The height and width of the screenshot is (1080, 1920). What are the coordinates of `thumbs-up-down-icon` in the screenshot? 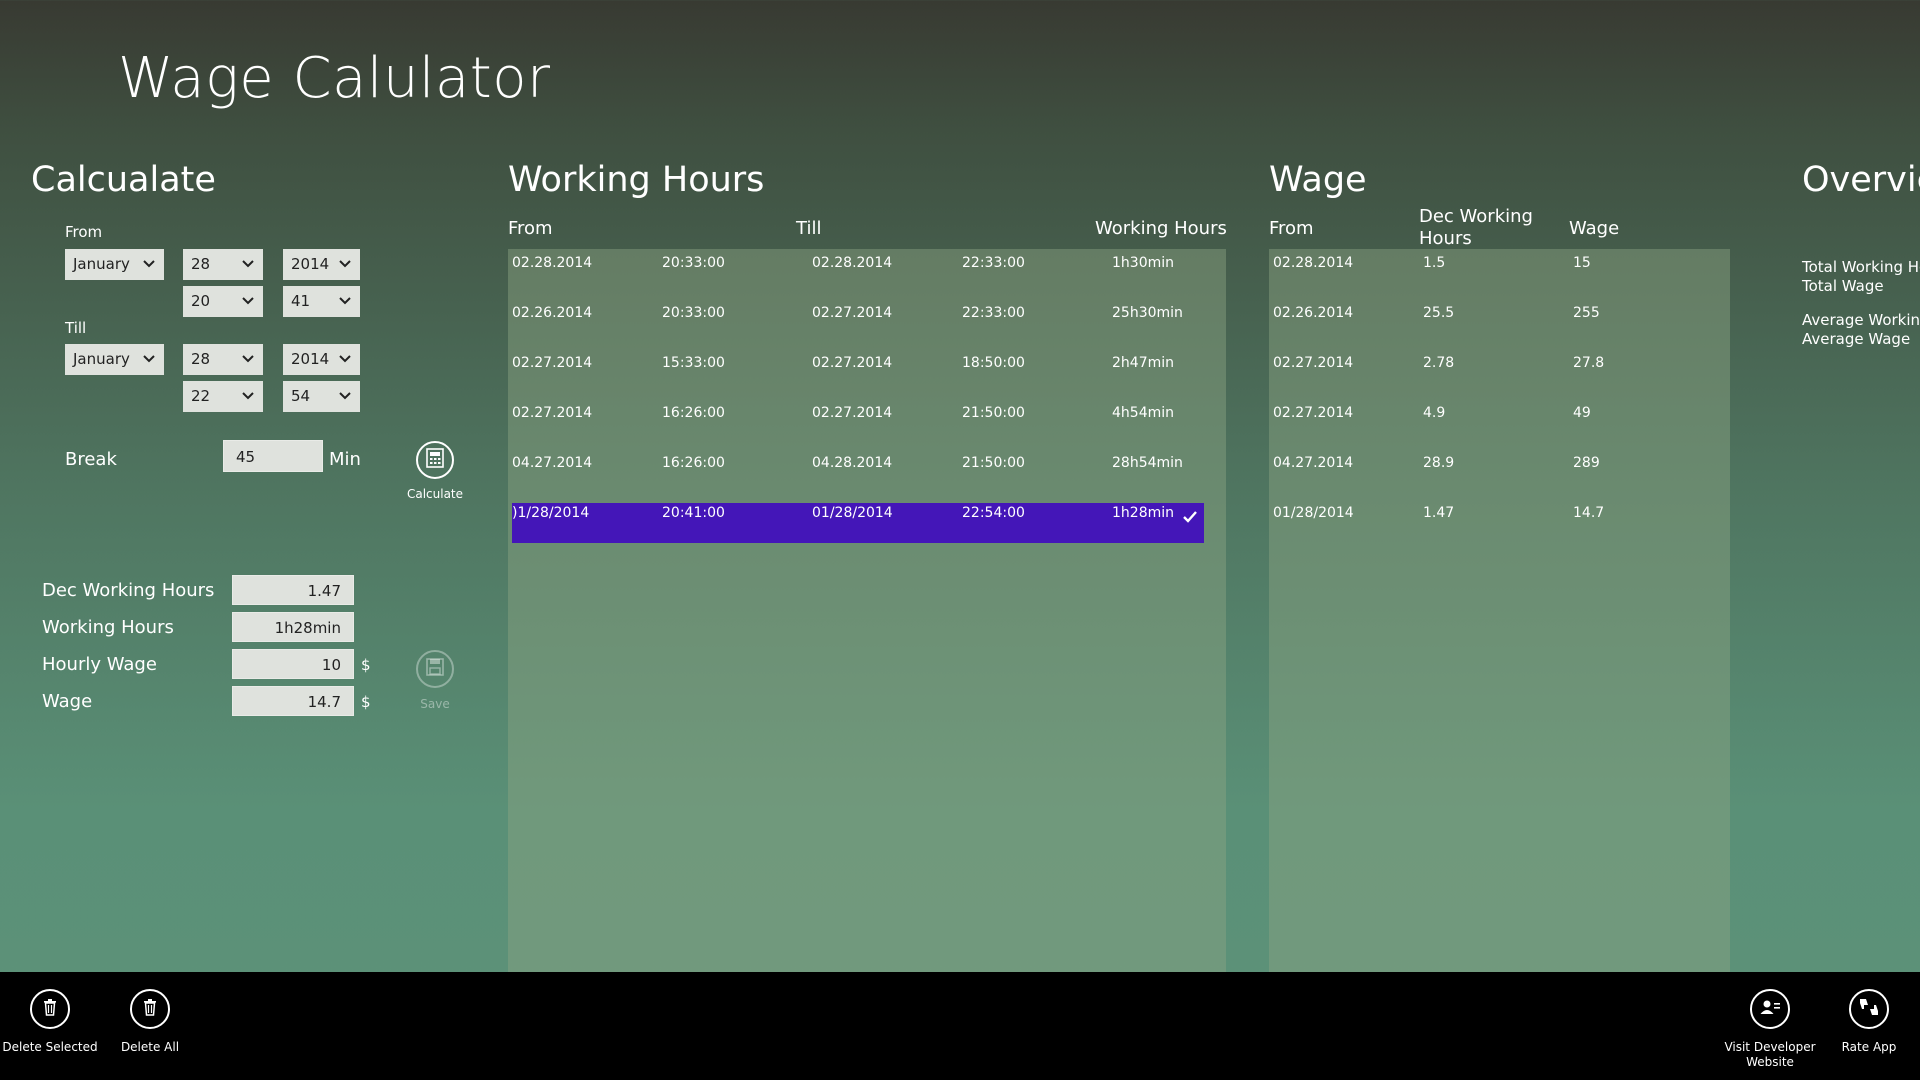 It's located at (1869, 1009).